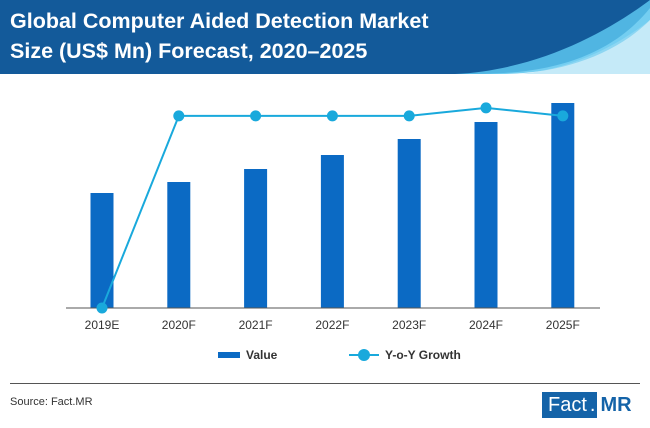 The image size is (650, 428). I want to click on growth-point-2023F, so click(409, 116).